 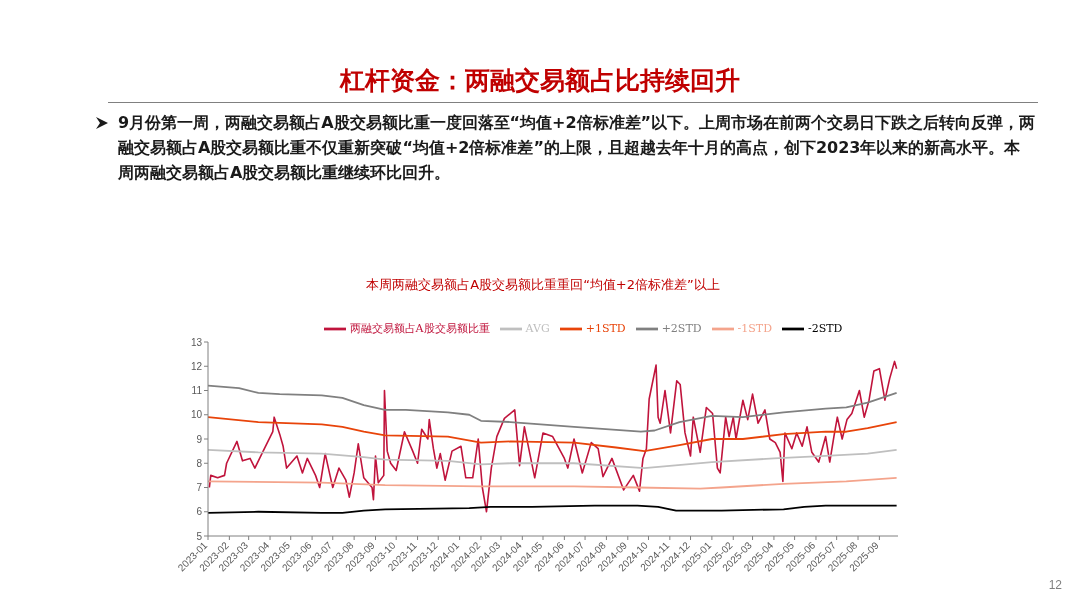 What do you see at coordinates (419, 328) in the screenshot?
I see `legend-label: 两融交易额占A股交易额比重` at bounding box center [419, 328].